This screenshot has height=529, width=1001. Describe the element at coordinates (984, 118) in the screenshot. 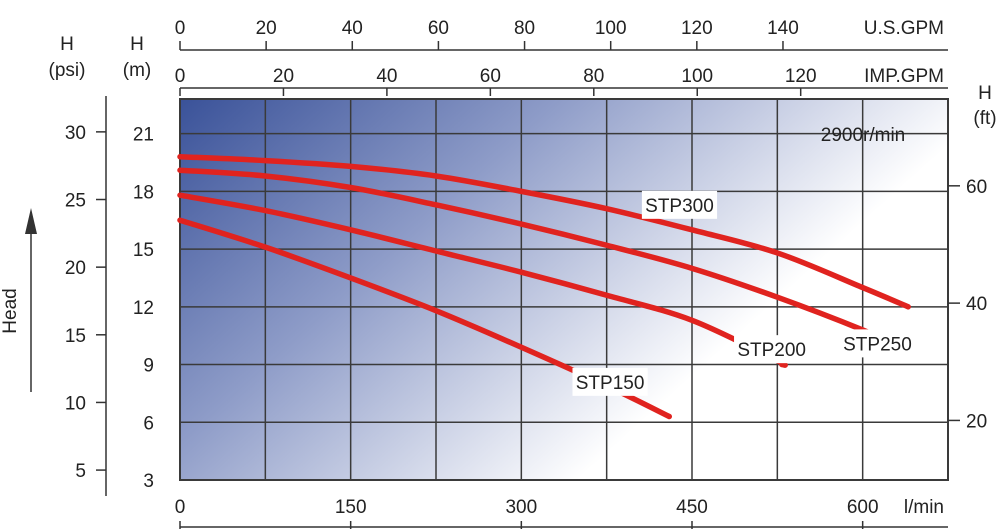

I see `ft-axis-unit: (ft)` at that location.